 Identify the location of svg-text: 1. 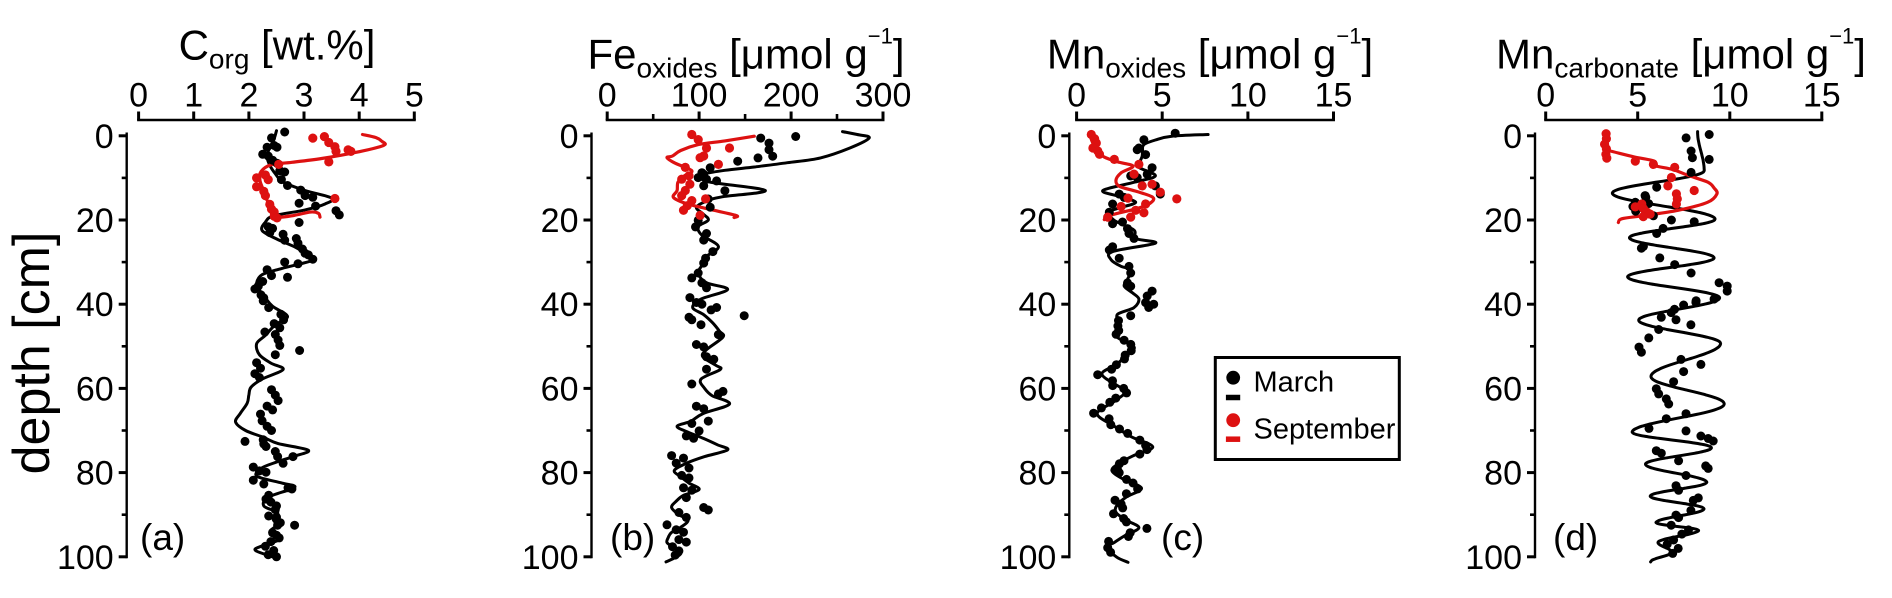
(193, 96).